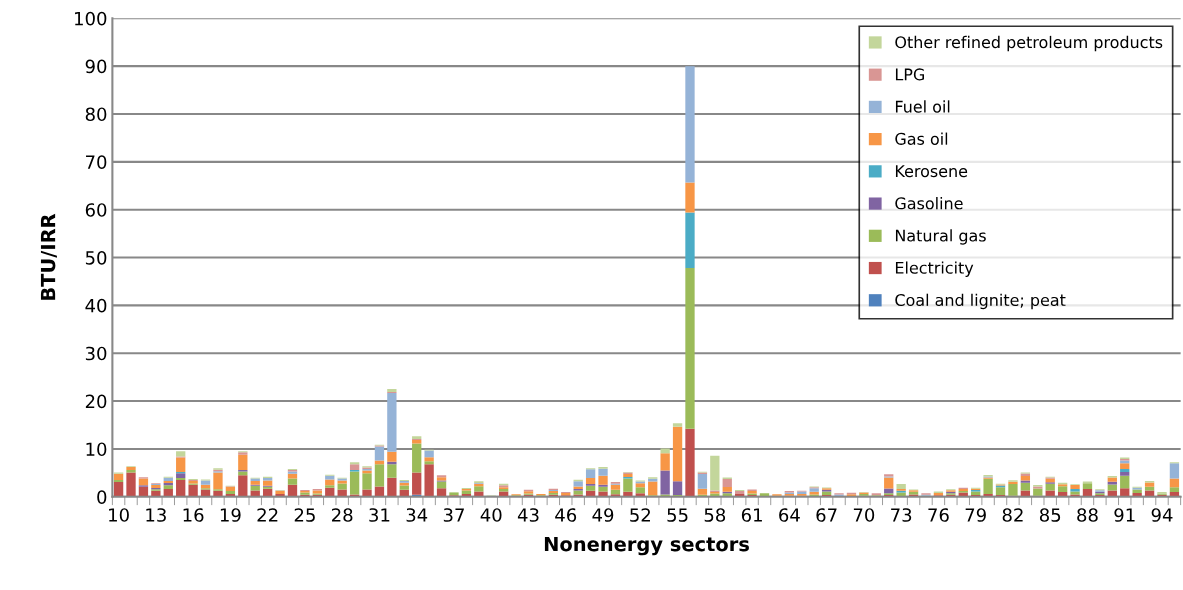  What do you see at coordinates (96, 449) in the screenshot?
I see `y-tick-label: 10` at bounding box center [96, 449].